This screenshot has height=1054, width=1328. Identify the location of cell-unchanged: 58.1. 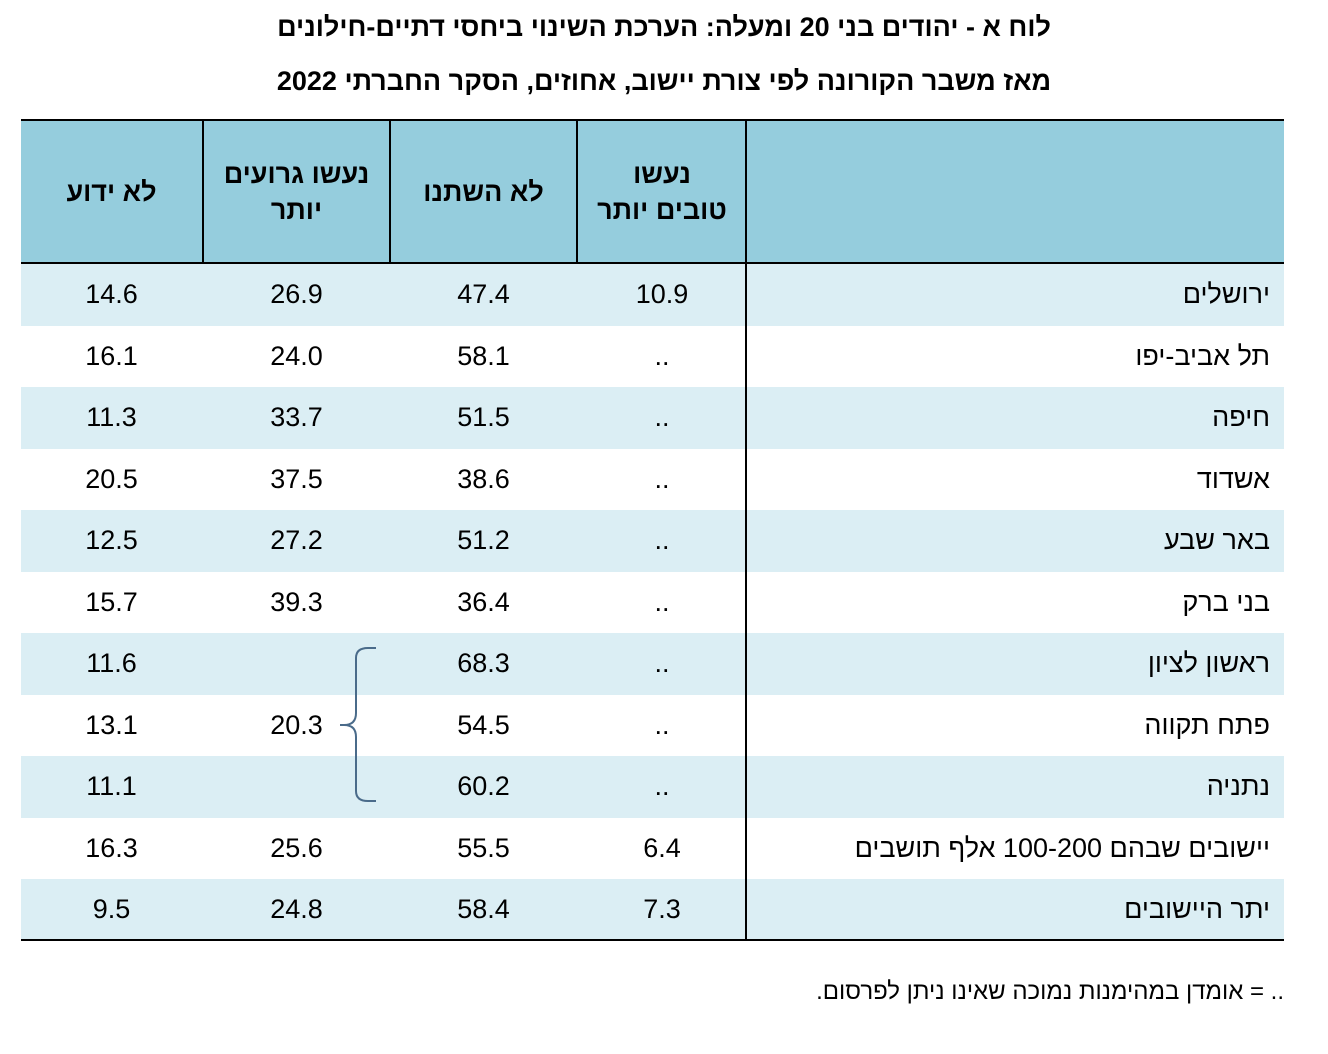
(483, 355).